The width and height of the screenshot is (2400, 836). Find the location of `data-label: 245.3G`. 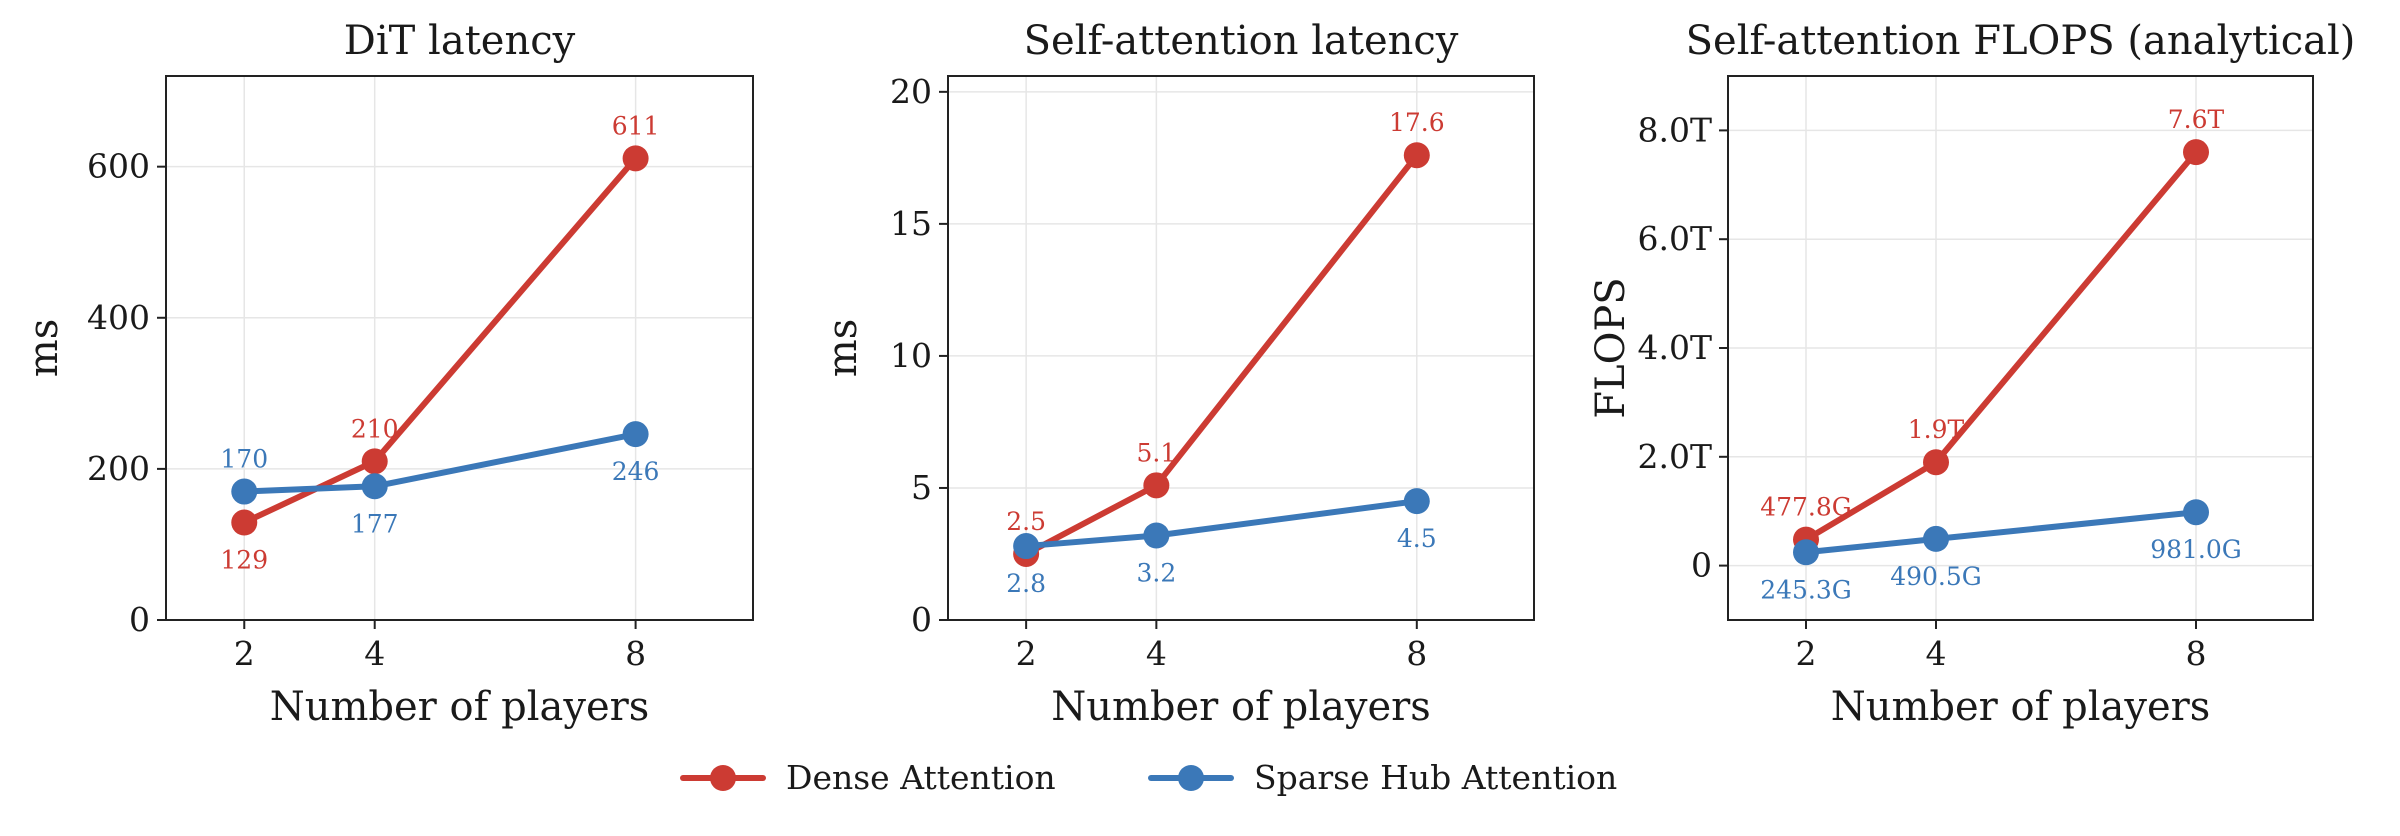

data-label: 245.3G is located at coordinates (1806, 589).